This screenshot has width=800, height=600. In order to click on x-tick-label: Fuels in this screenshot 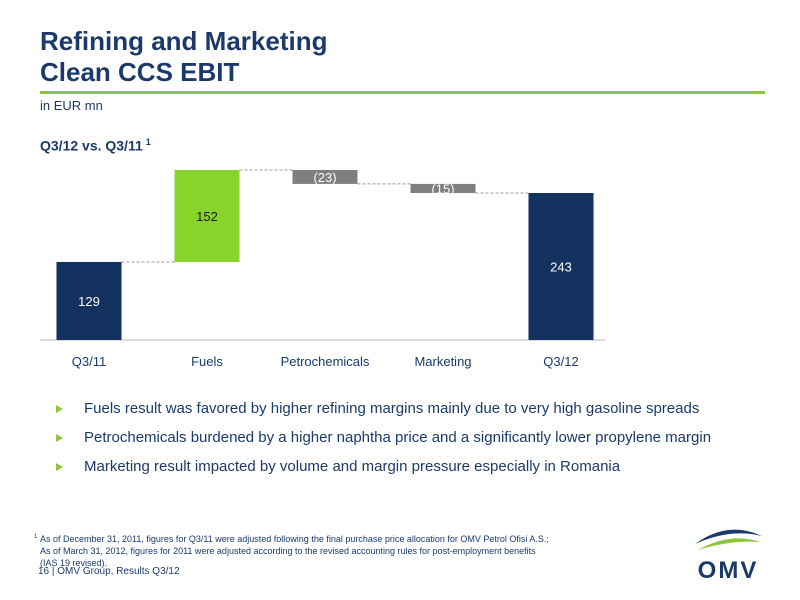, I will do `click(207, 361)`.